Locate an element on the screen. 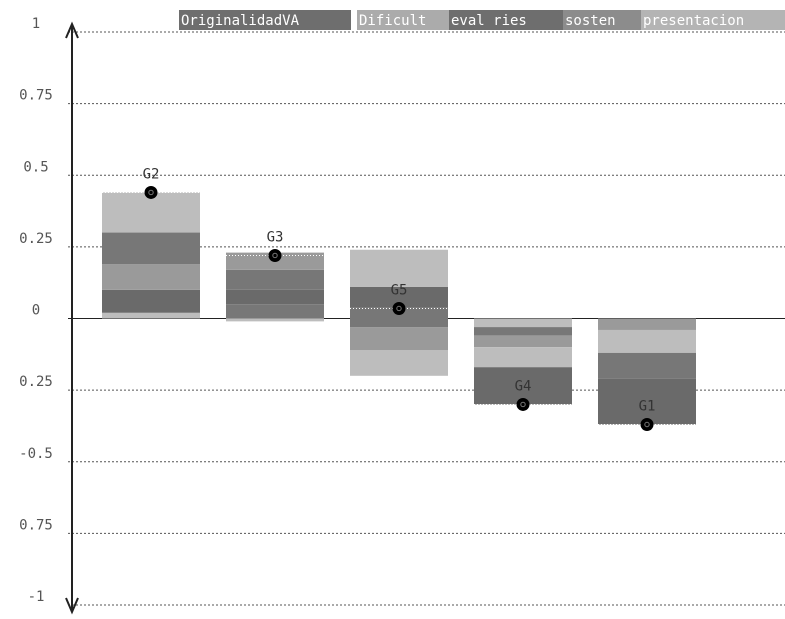 The height and width of the screenshot is (619, 785). legend-label: presentacion is located at coordinates (693, 21).